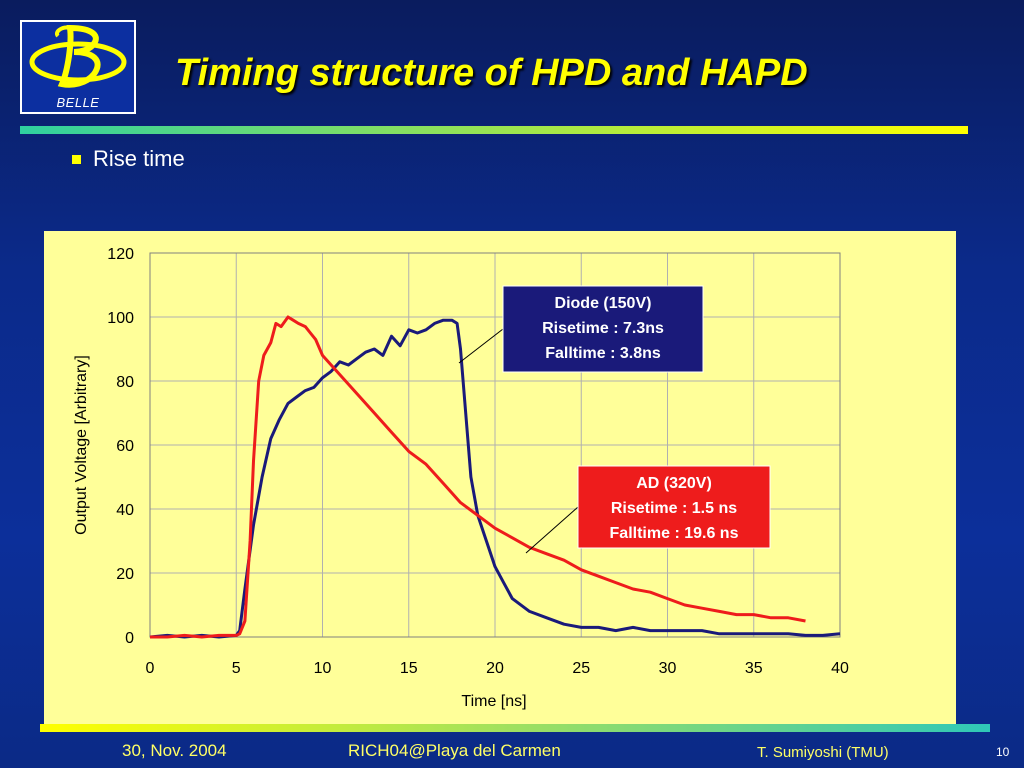  What do you see at coordinates (174, 750) in the screenshot?
I see `footer-date: 30, Nov. 2004` at bounding box center [174, 750].